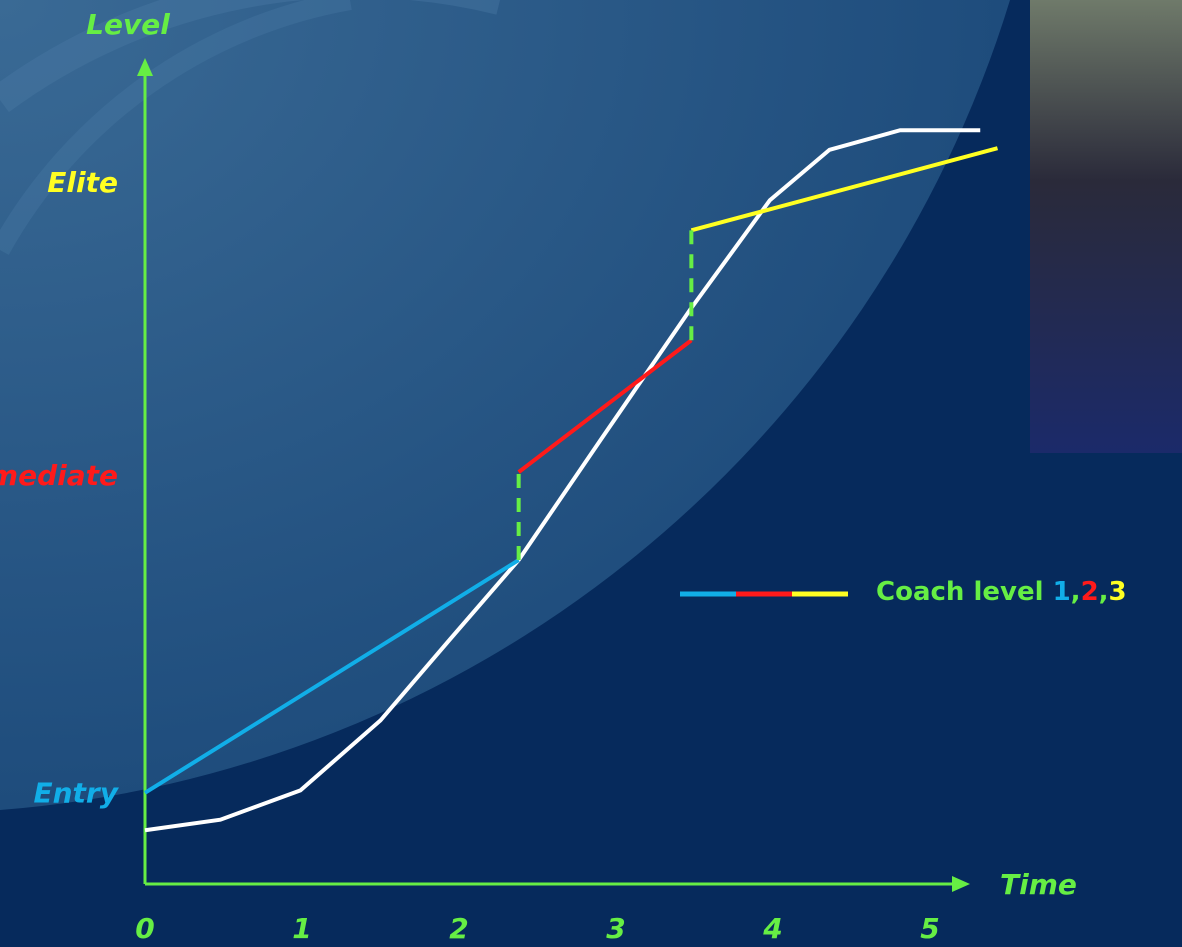 The image size is (1182, 947). I want to click on y-tick-label: Elite, so click(82, 182).